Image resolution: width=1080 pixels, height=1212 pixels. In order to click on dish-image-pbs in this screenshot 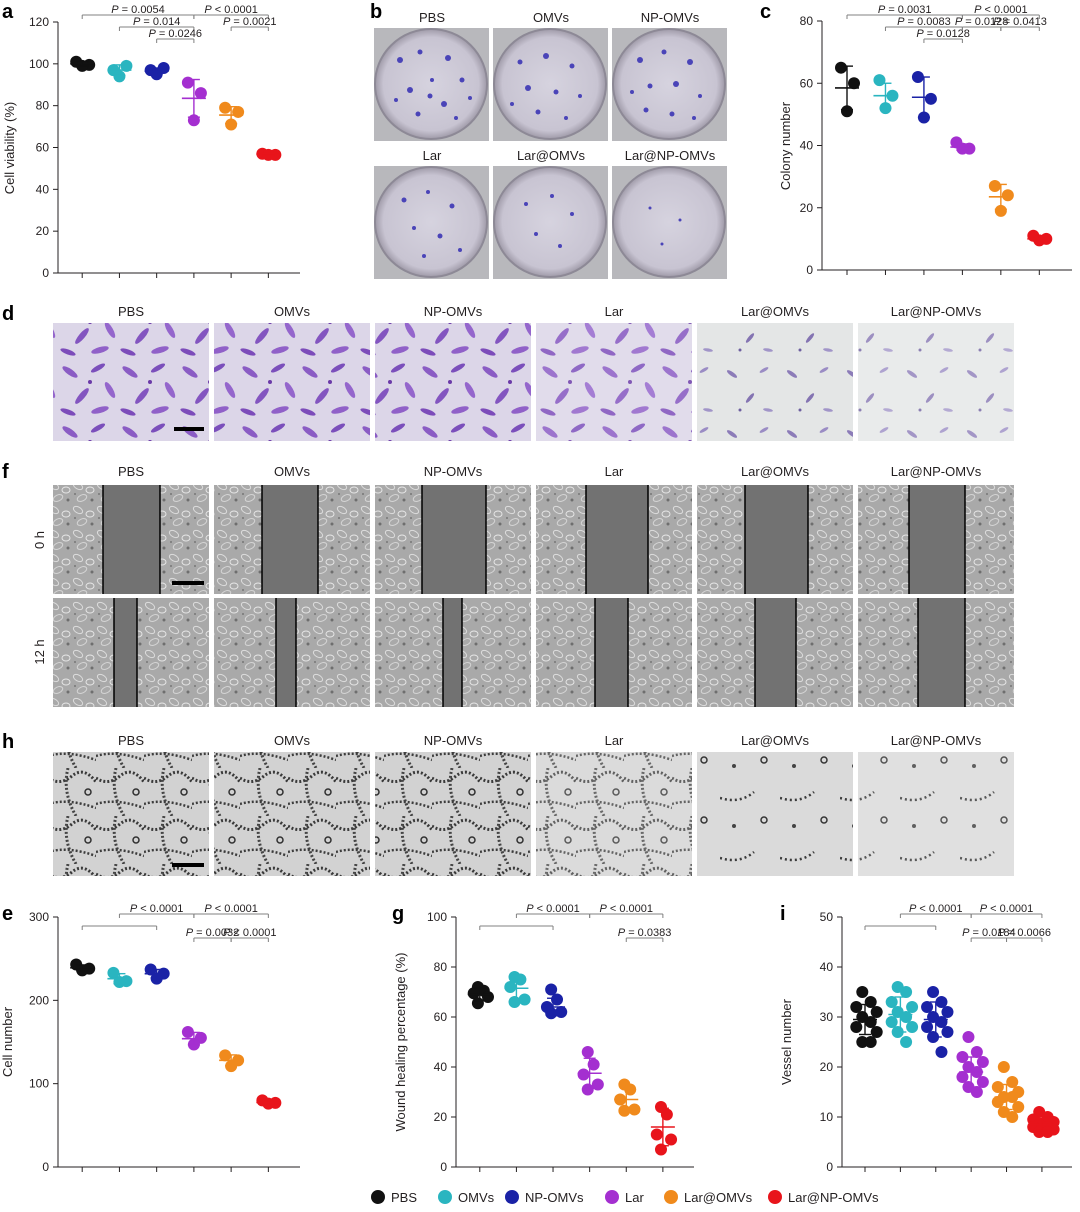, I will do `click(431, 84)`.